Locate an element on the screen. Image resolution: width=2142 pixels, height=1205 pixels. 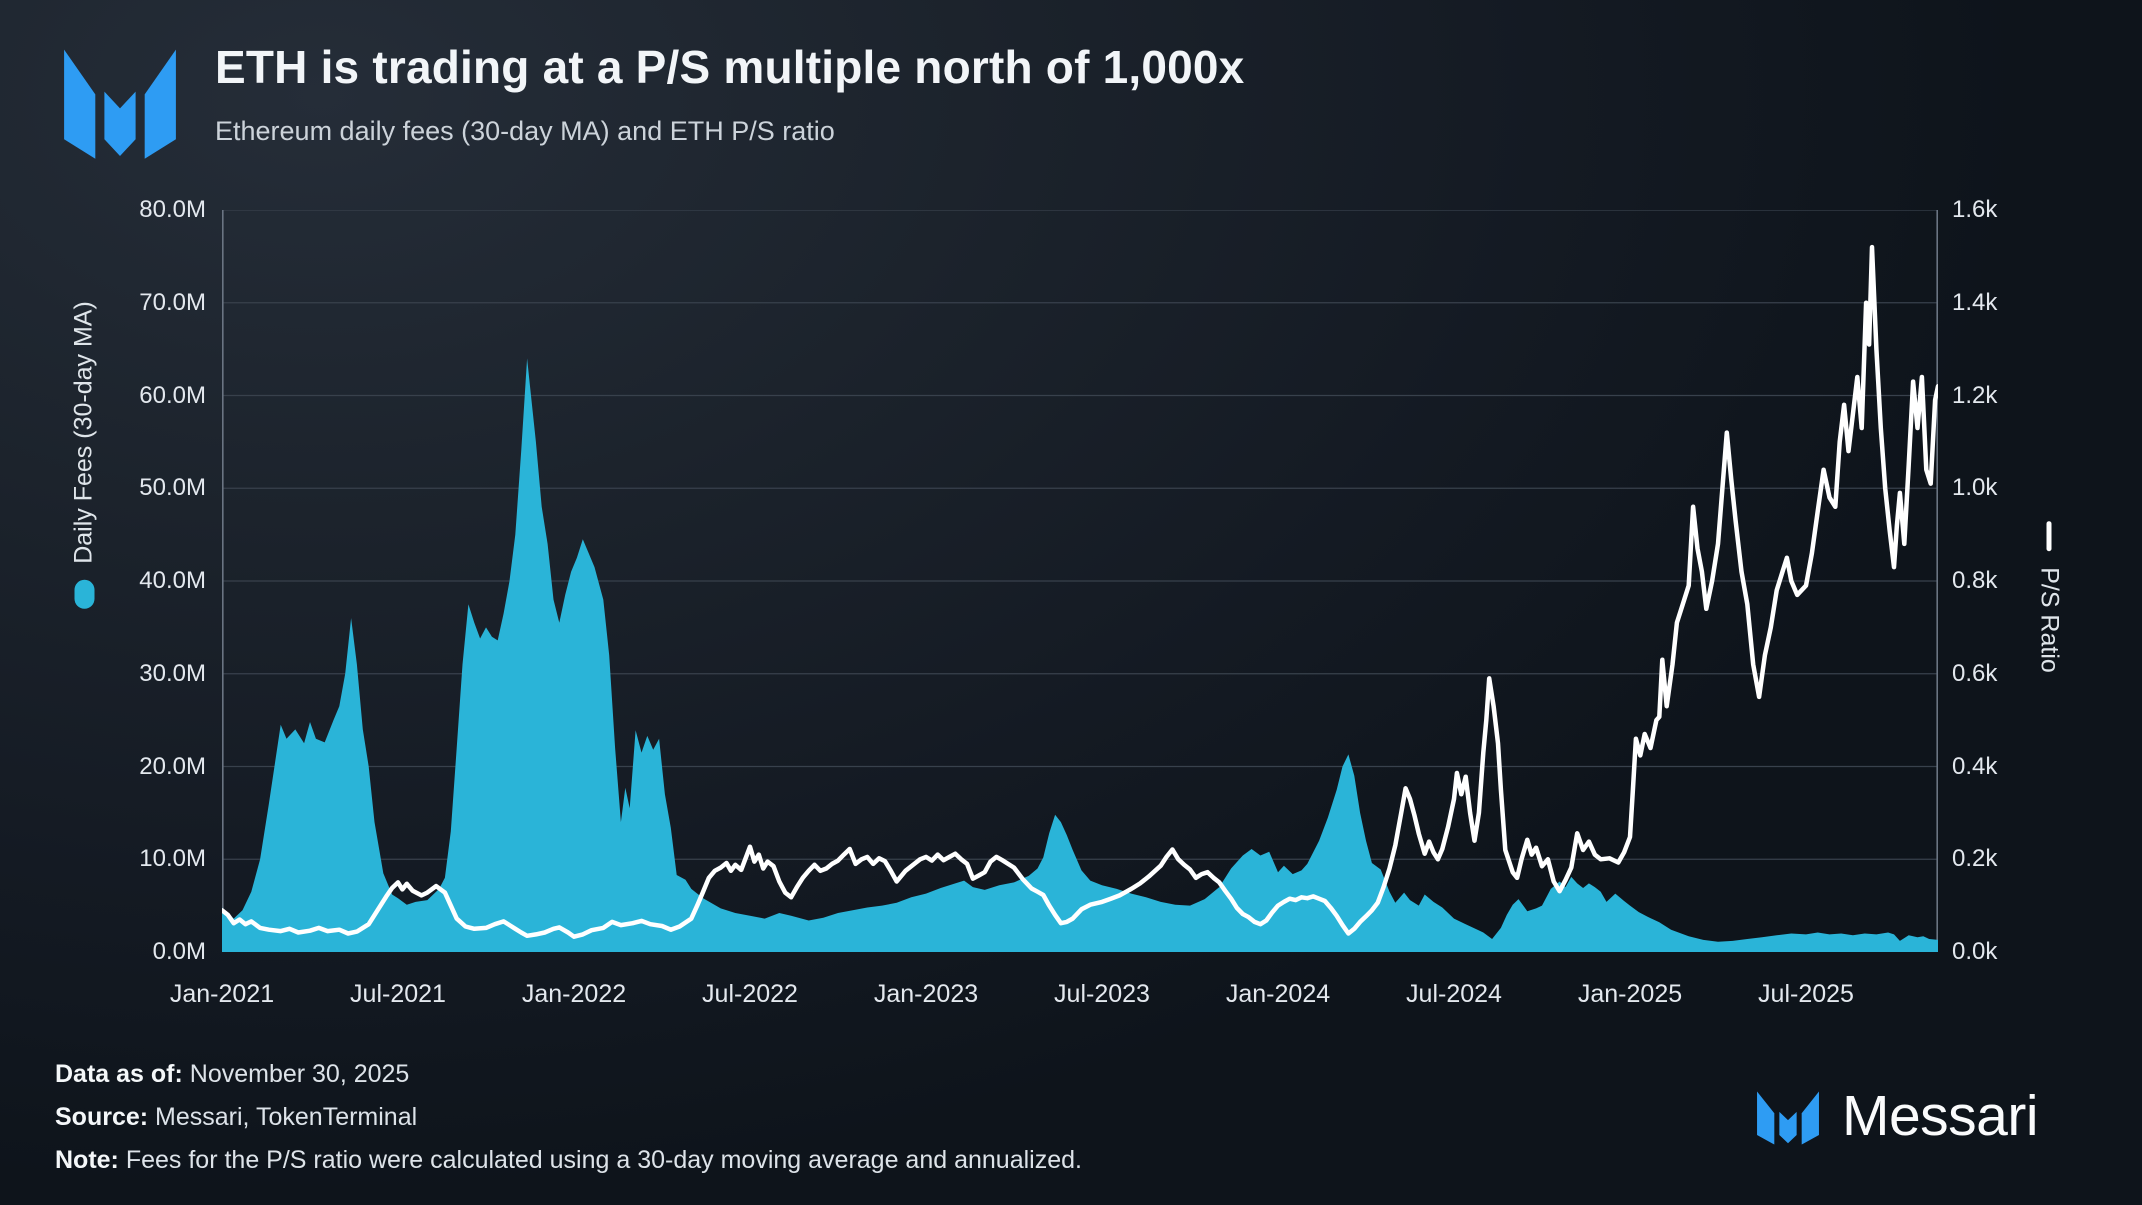
messari-m-mark is located at coordinates (120, 104).